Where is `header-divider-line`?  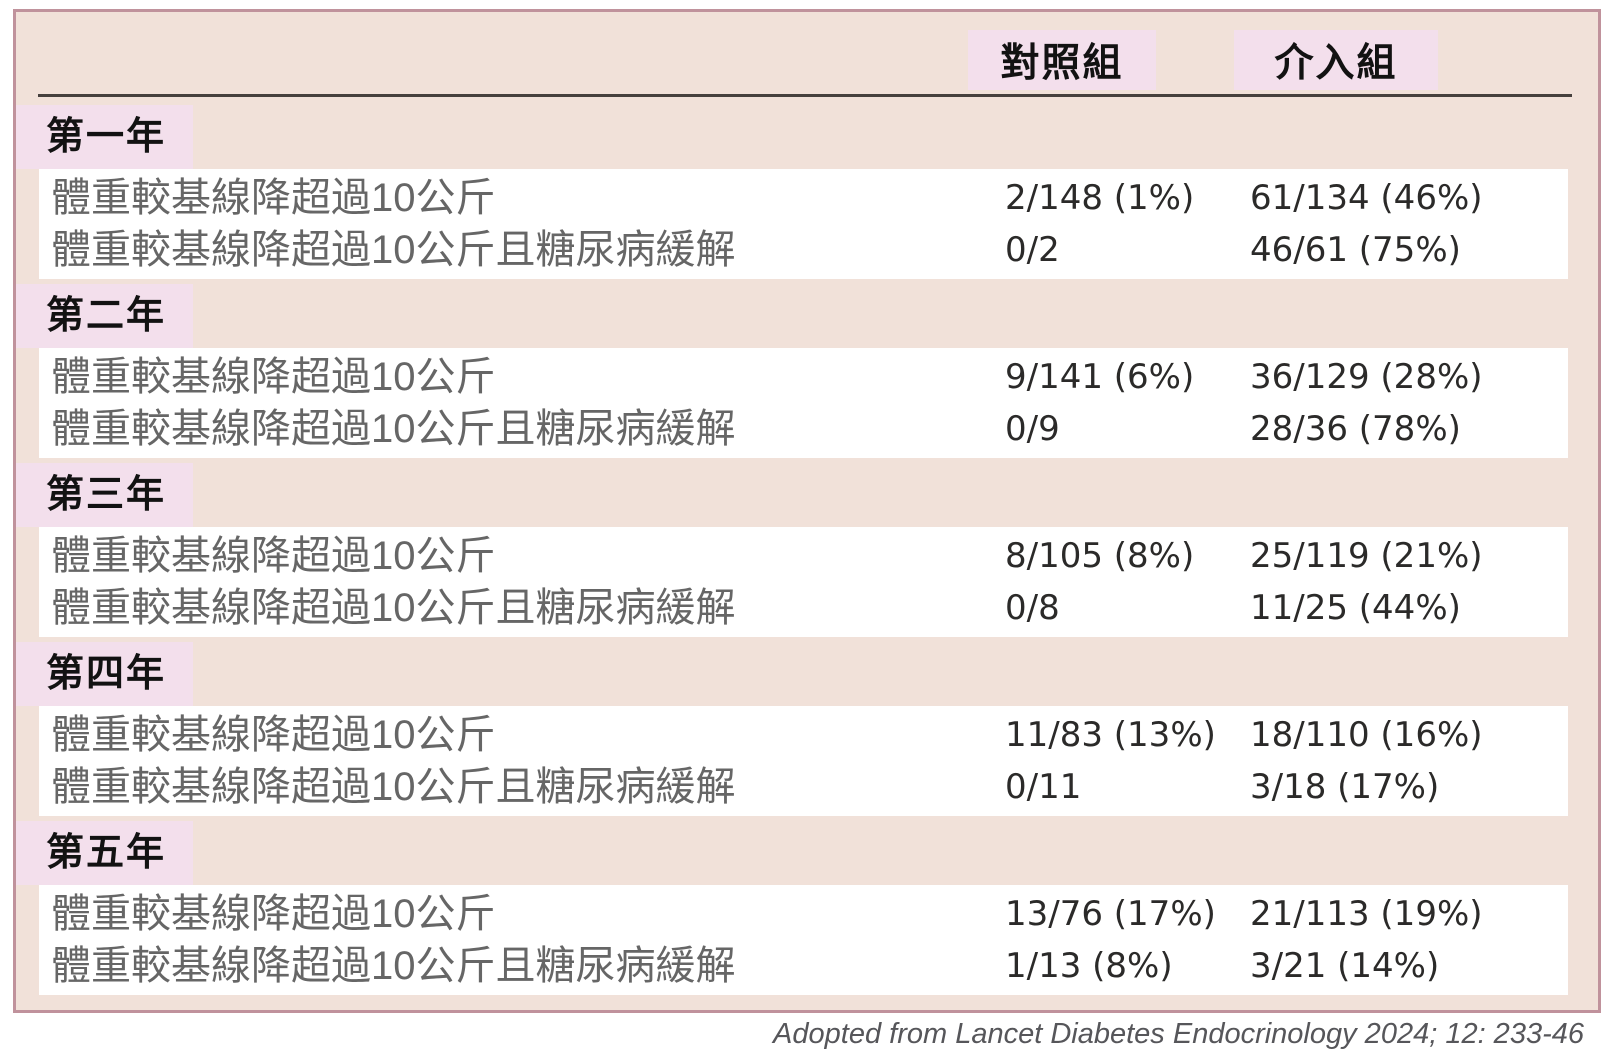 header-divider-line is located at coordinates (805, 95).